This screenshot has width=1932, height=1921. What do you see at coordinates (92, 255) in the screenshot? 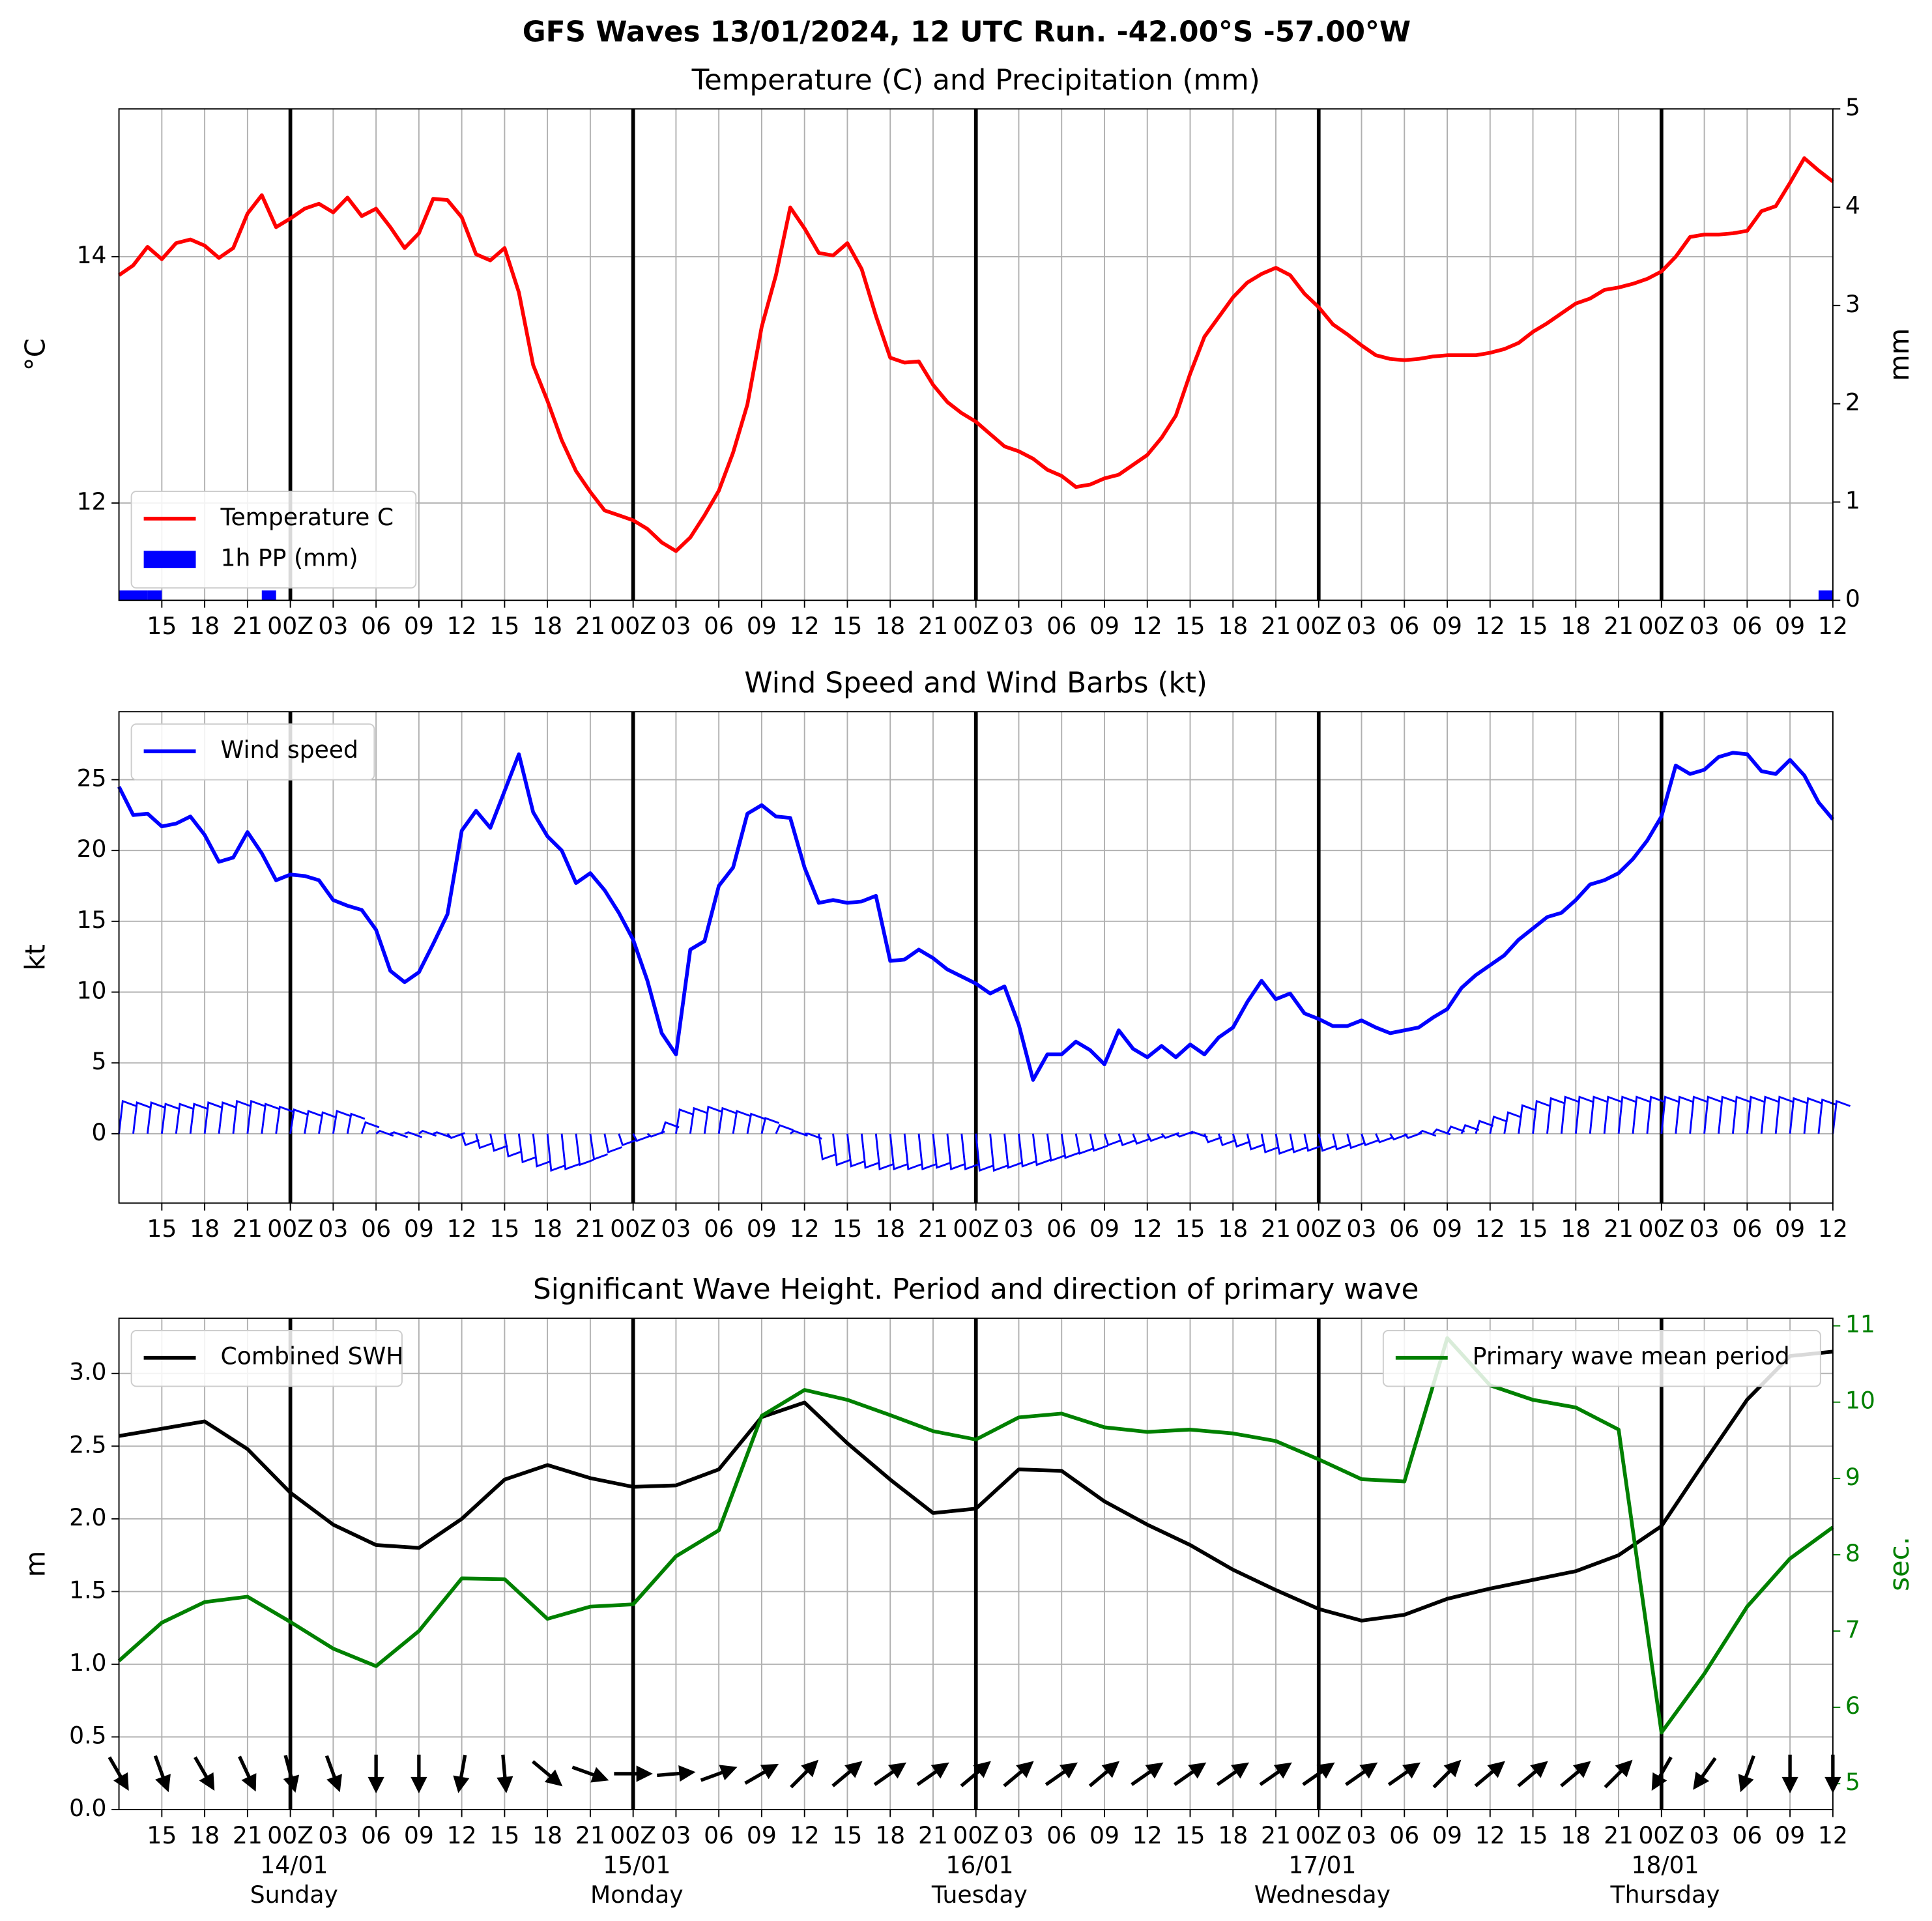
I see `y-tick-label: 14` at bounding box center [92, 255].